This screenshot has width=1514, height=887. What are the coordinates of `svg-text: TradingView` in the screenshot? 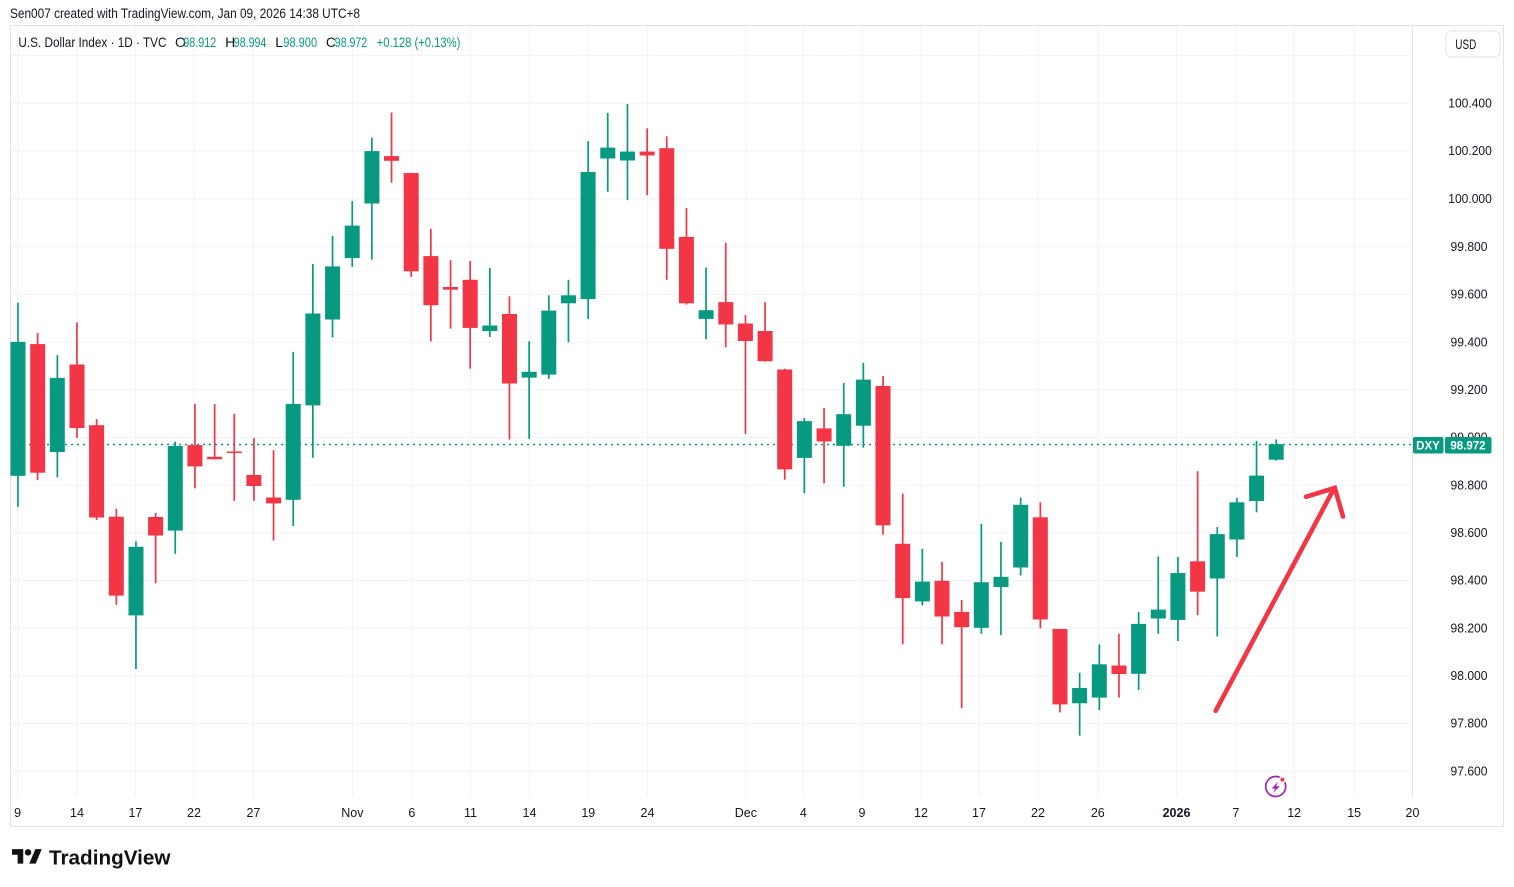 It's located at (110, 857).